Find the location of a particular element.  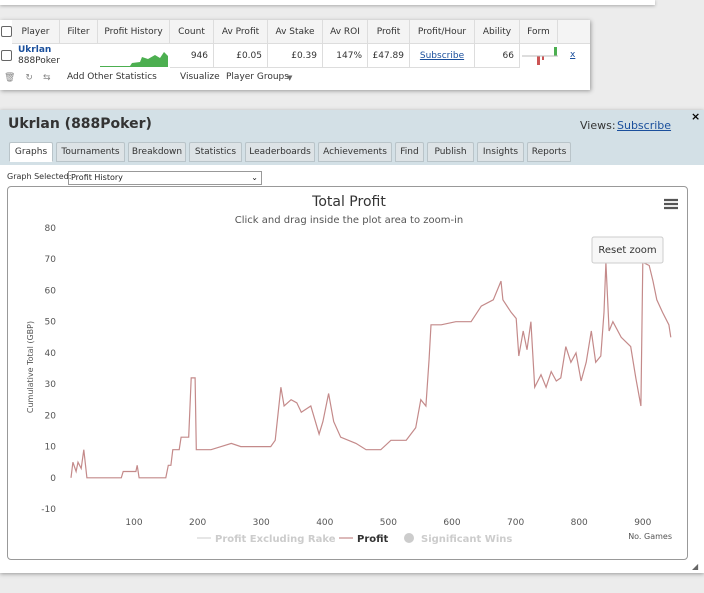

panel-title: Ukrlan (888Poker) is located at coordinates (80, 124).